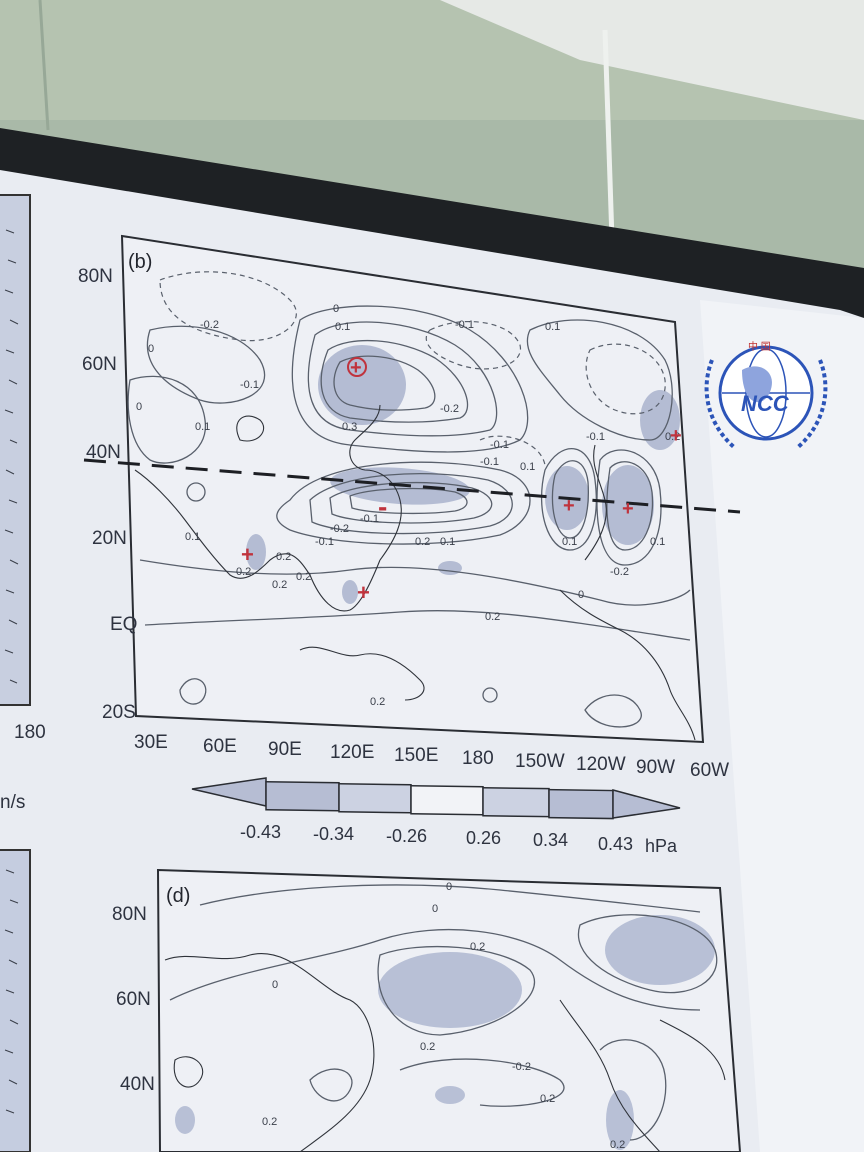  Describe the element at coordinates (765, 403) in the screenshot. I see `logo-text: NCC` at that location.